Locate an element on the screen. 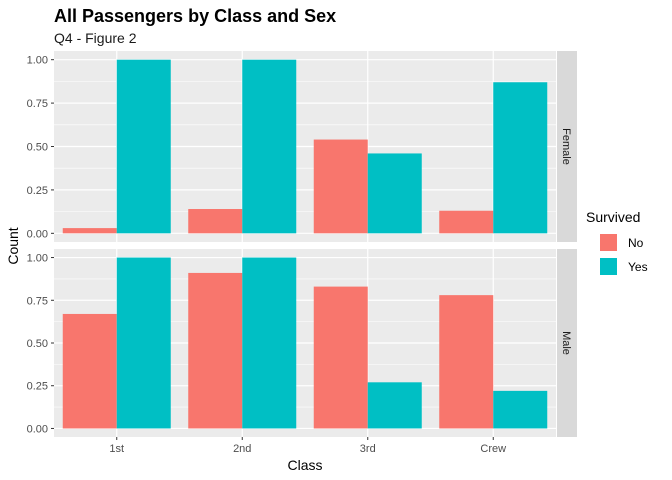 This screenshot has height=480, width=672. bar-male-no-1st is located at coordinates (89, 371).